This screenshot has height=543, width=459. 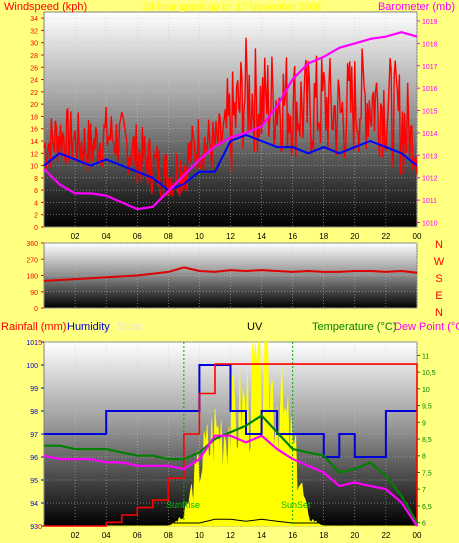 I want to click on y-tick-label: 1017, so click(x=430, y=67).